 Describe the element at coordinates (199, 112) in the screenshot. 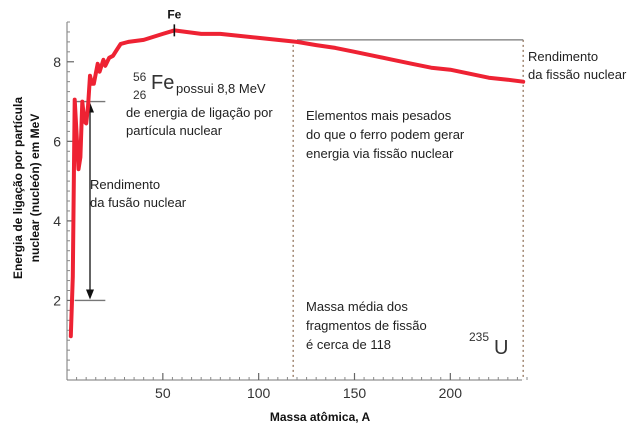

I see `fe-note-line2: de energia de ligação por` at that location.